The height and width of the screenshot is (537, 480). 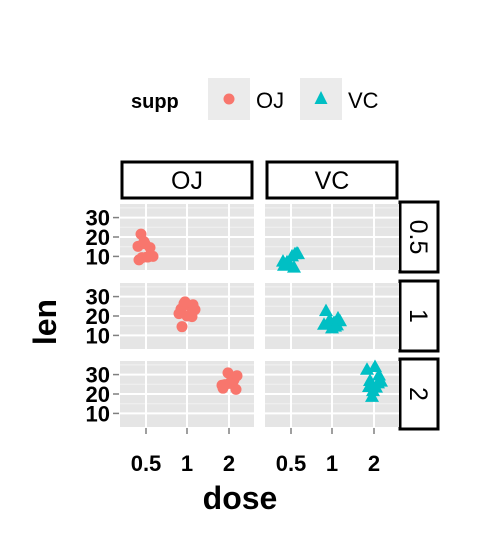 I want to click on legend-circle-icon, so click(x=229, y=99).